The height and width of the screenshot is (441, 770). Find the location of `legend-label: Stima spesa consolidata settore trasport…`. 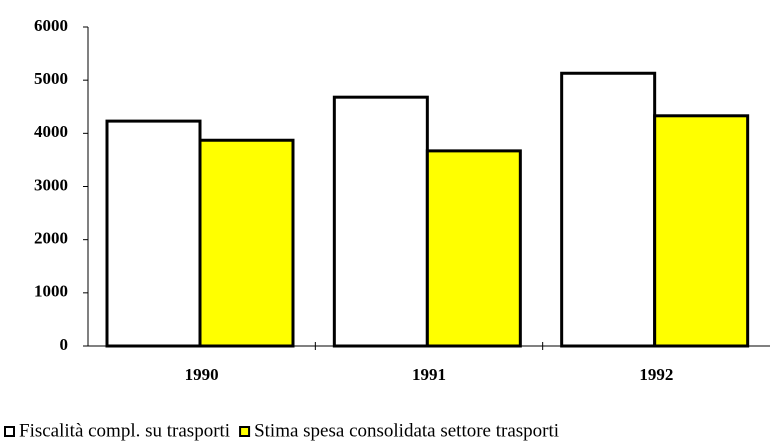

legend-label: Stima spesa consolidata settore trasport… is located at coordinates (406, 430).